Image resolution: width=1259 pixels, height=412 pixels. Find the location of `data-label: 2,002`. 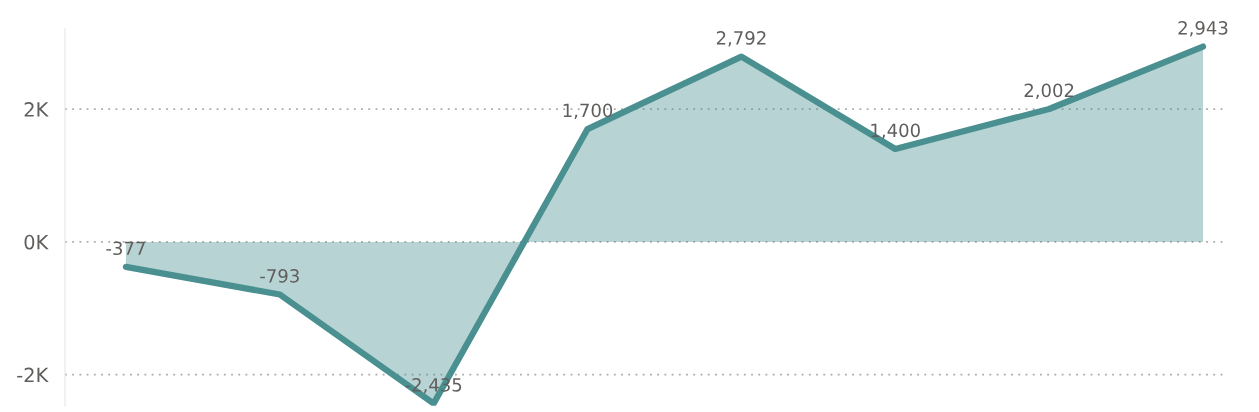

data-label: 2,002 is located at coordinates (1049, 91).